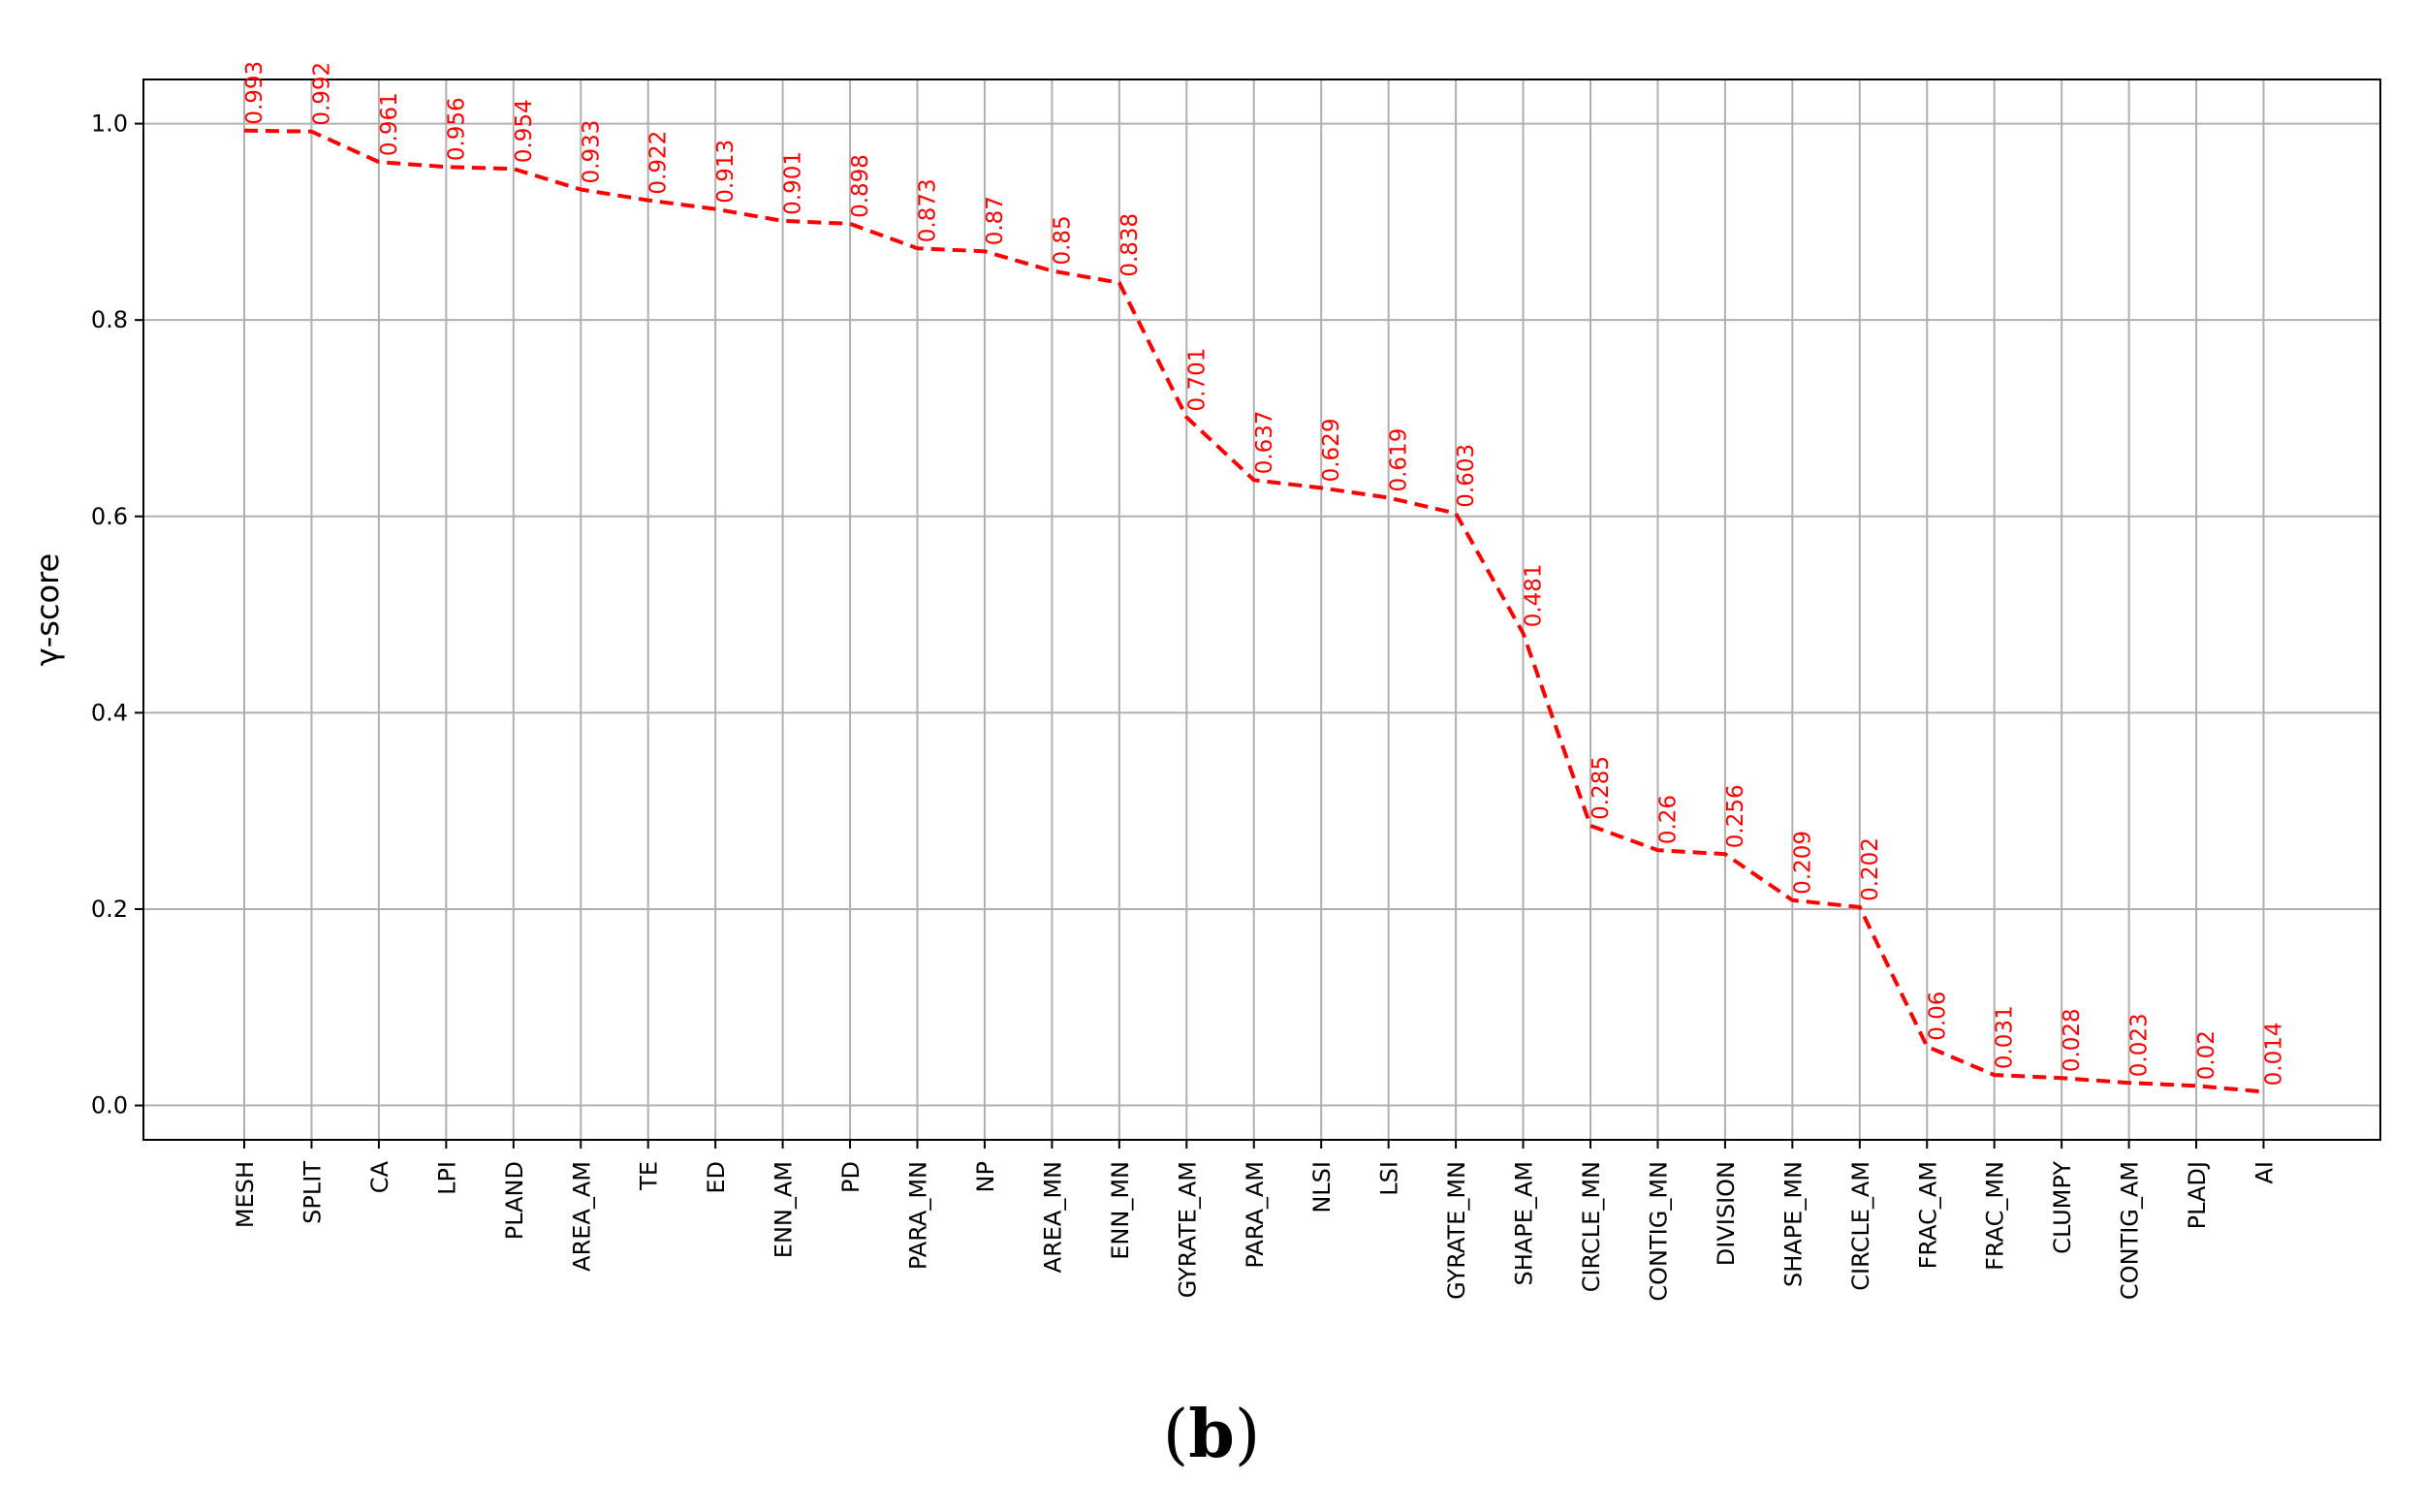 This screenshot has width=2423, height=1512. Describe the element at coordinates (928, 210) in the screenshot. I see `data-label: 0.873` at that location.